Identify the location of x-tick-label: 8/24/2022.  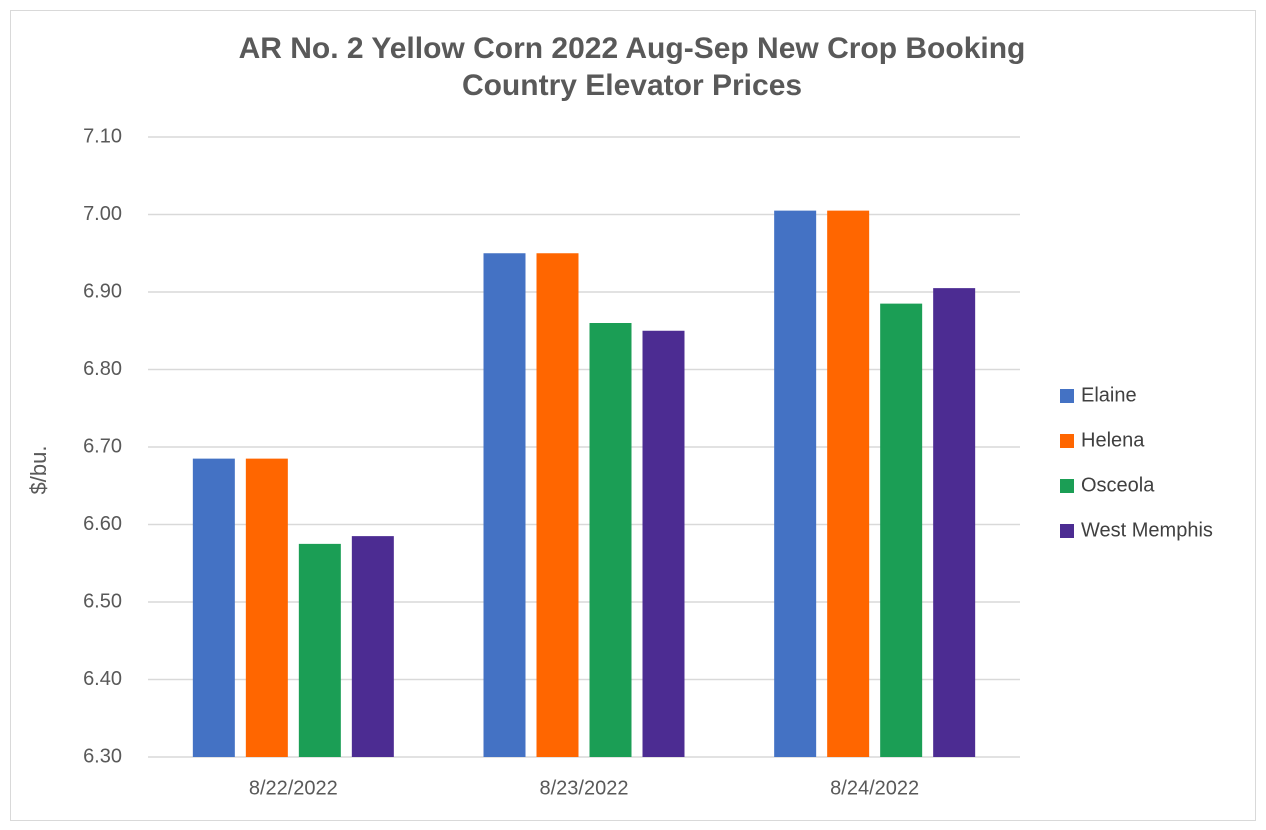
(874, 788).